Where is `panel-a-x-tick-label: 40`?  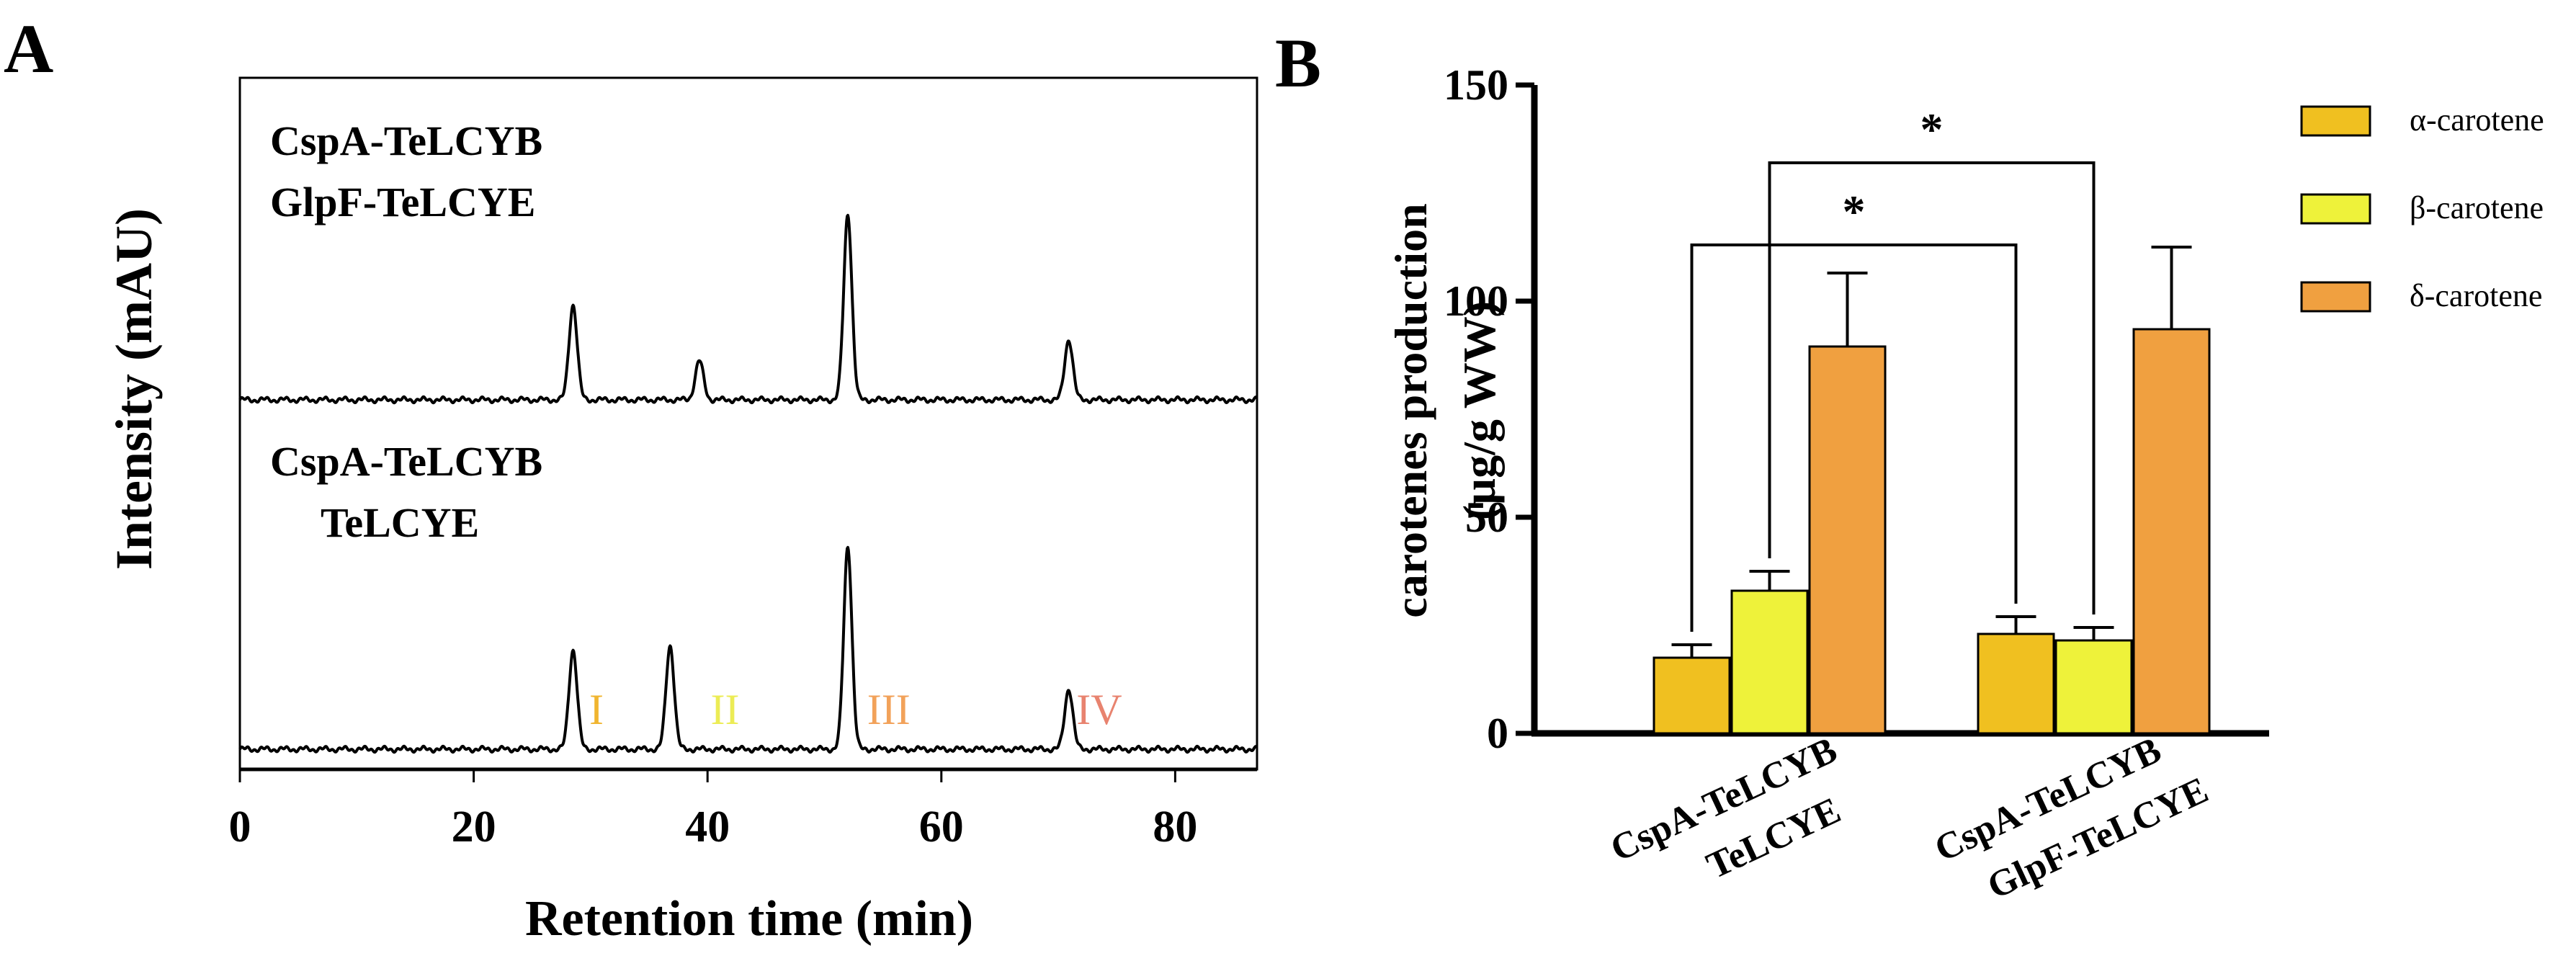 panel-a-x-tick-label: 40 is located at coordinates (707, 827).